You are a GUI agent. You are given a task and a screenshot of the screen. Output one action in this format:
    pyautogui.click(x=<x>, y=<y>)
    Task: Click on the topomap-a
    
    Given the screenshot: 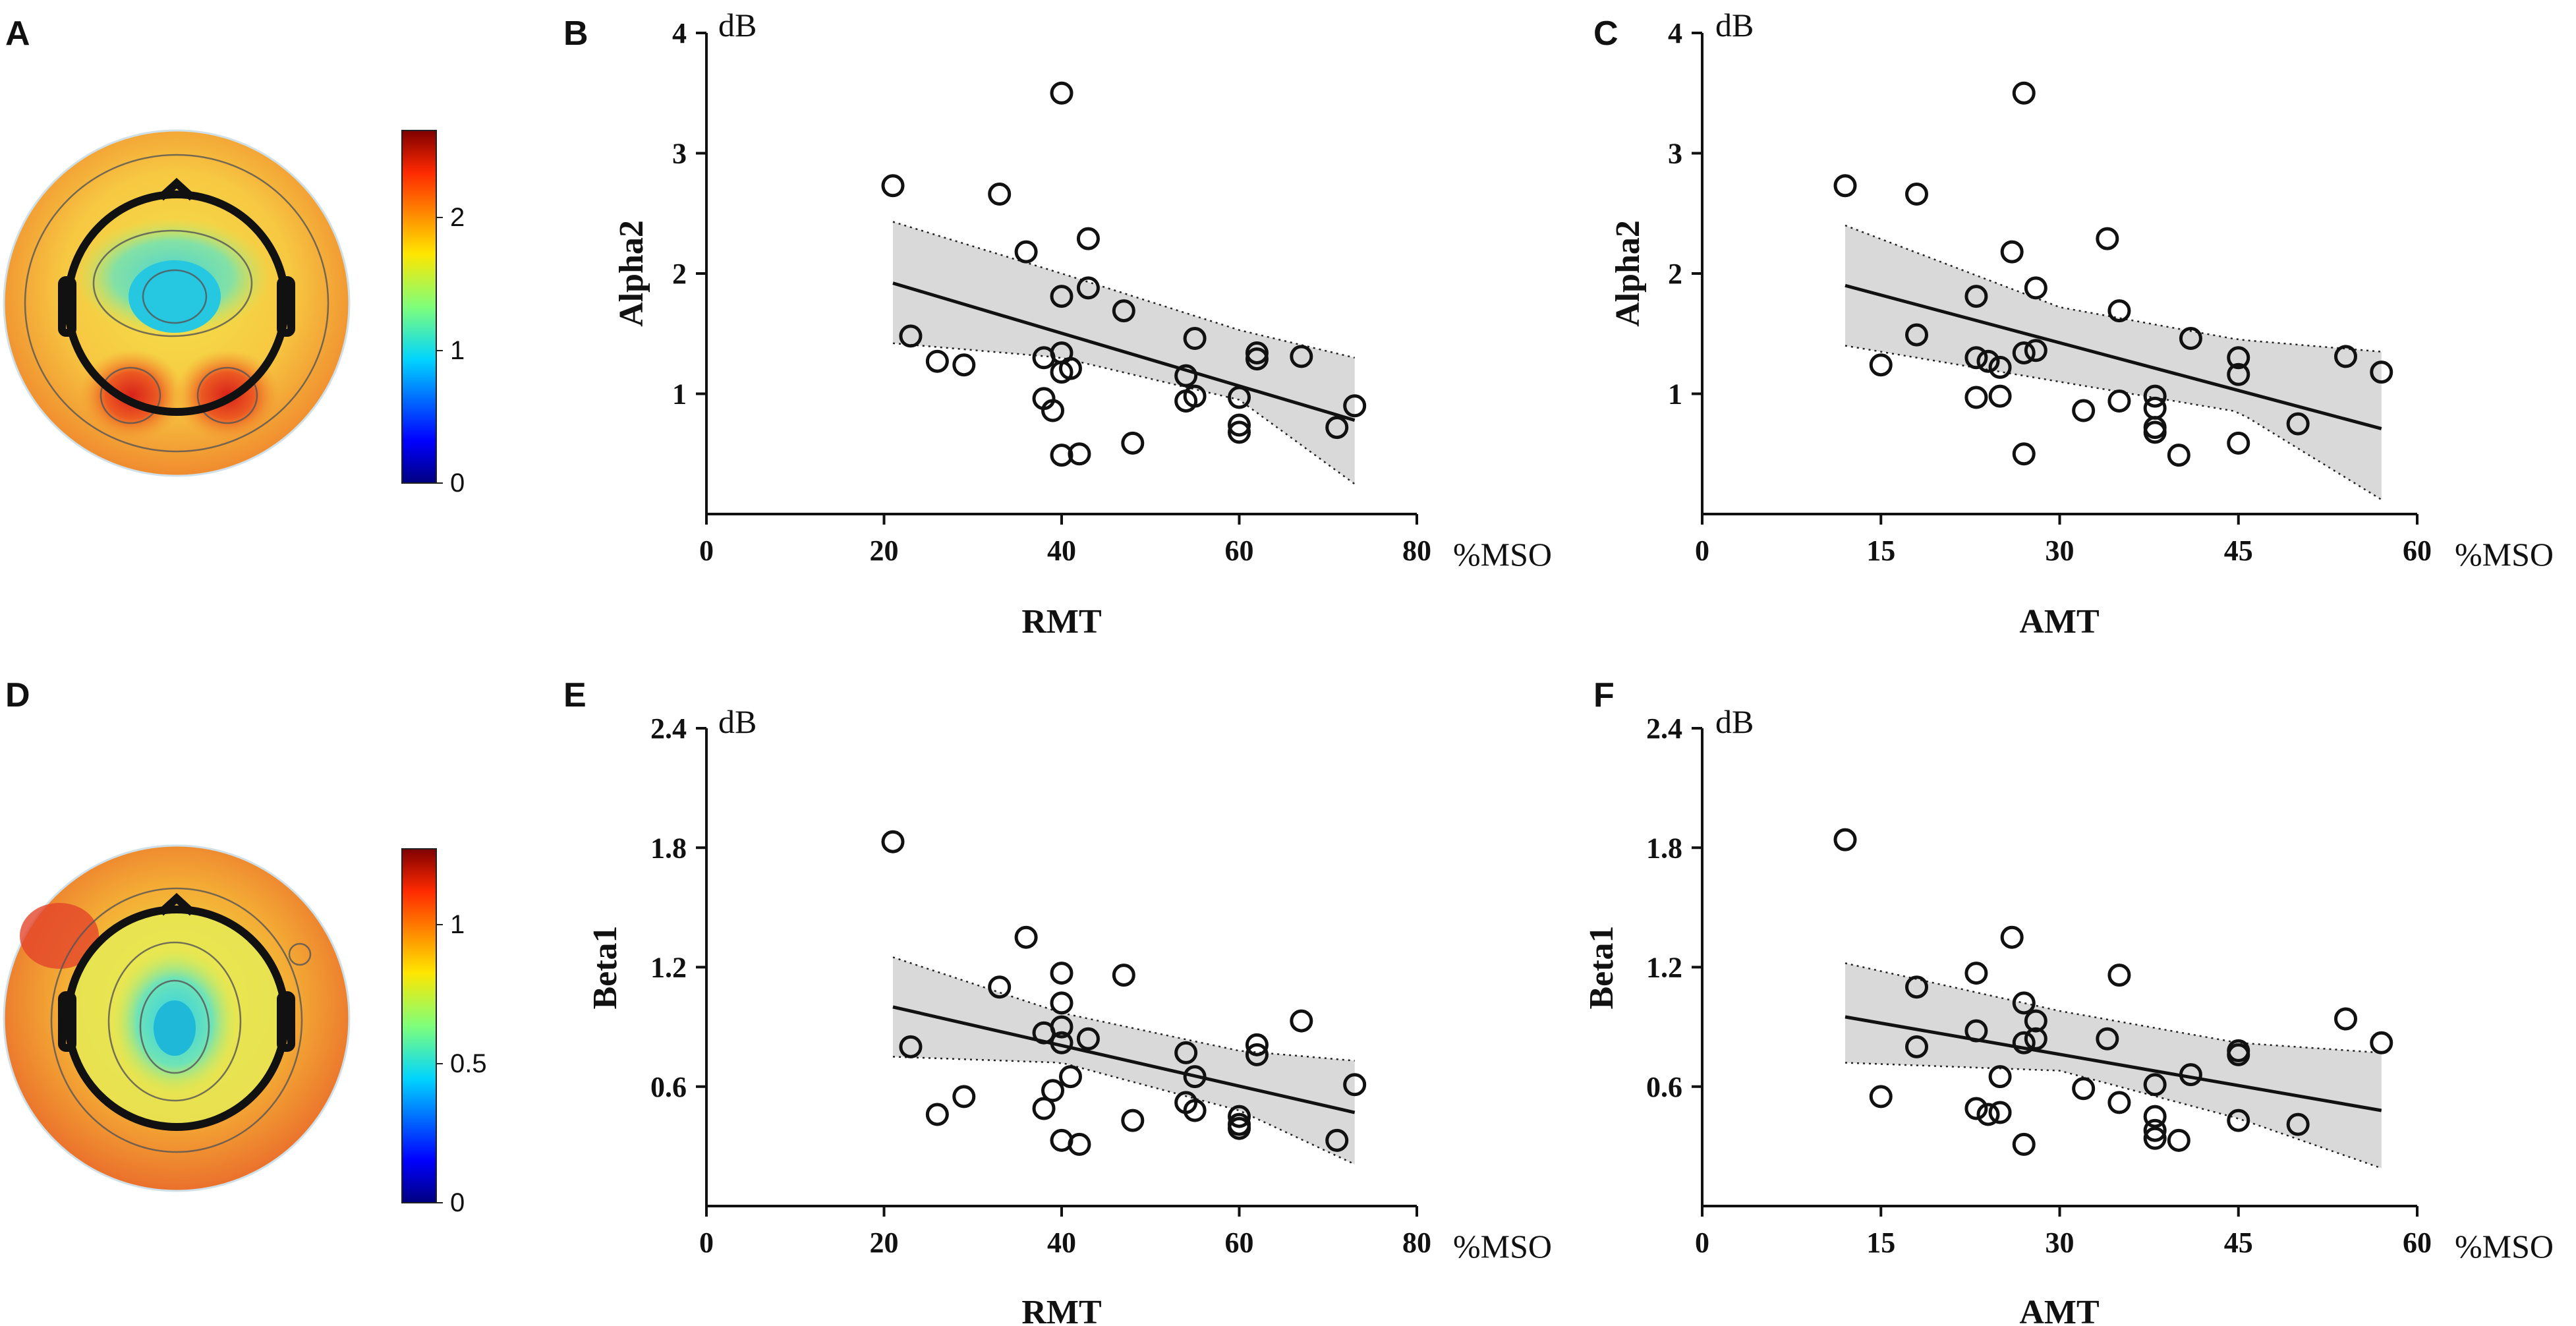 What is the action you would take?
    pyautogui.click(x=177, y=303)
    